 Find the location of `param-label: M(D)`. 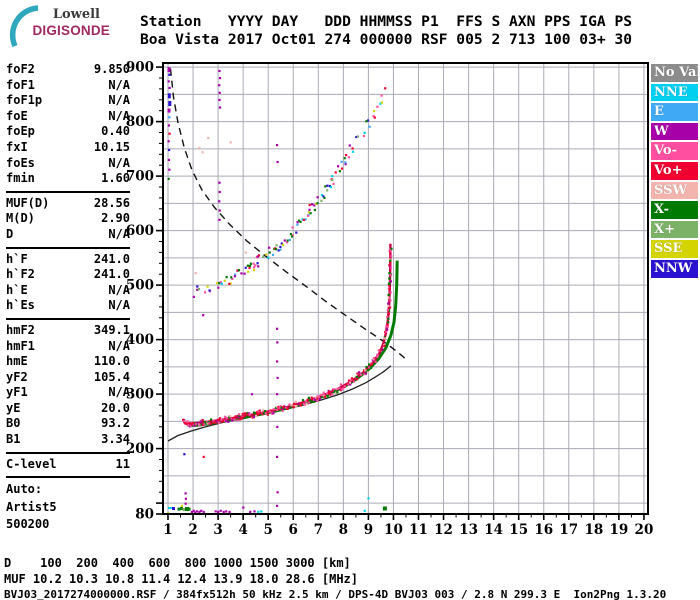

param-label: M(D) is located at coordinates (20, 218).